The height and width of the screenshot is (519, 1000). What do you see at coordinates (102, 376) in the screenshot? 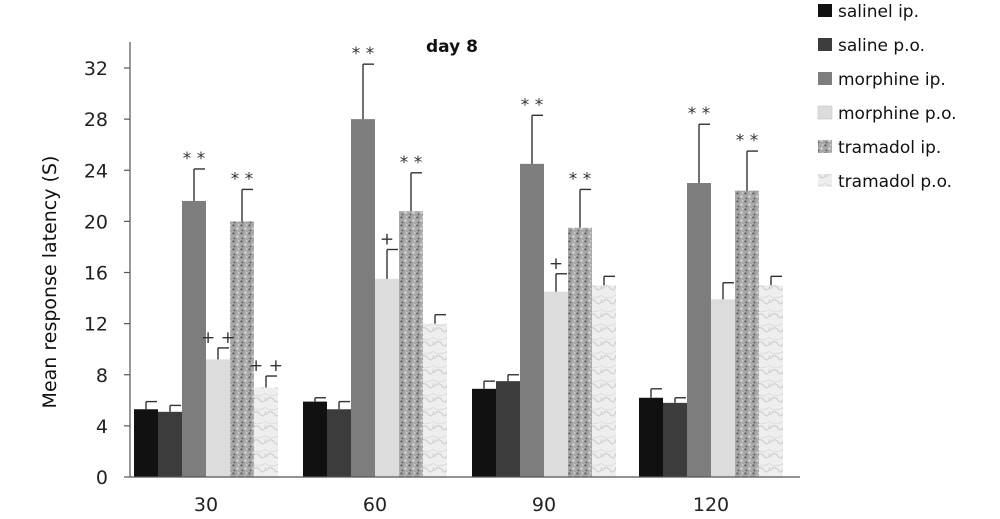
I see `y-tick-label: 8` at bounding box center [102, 376].